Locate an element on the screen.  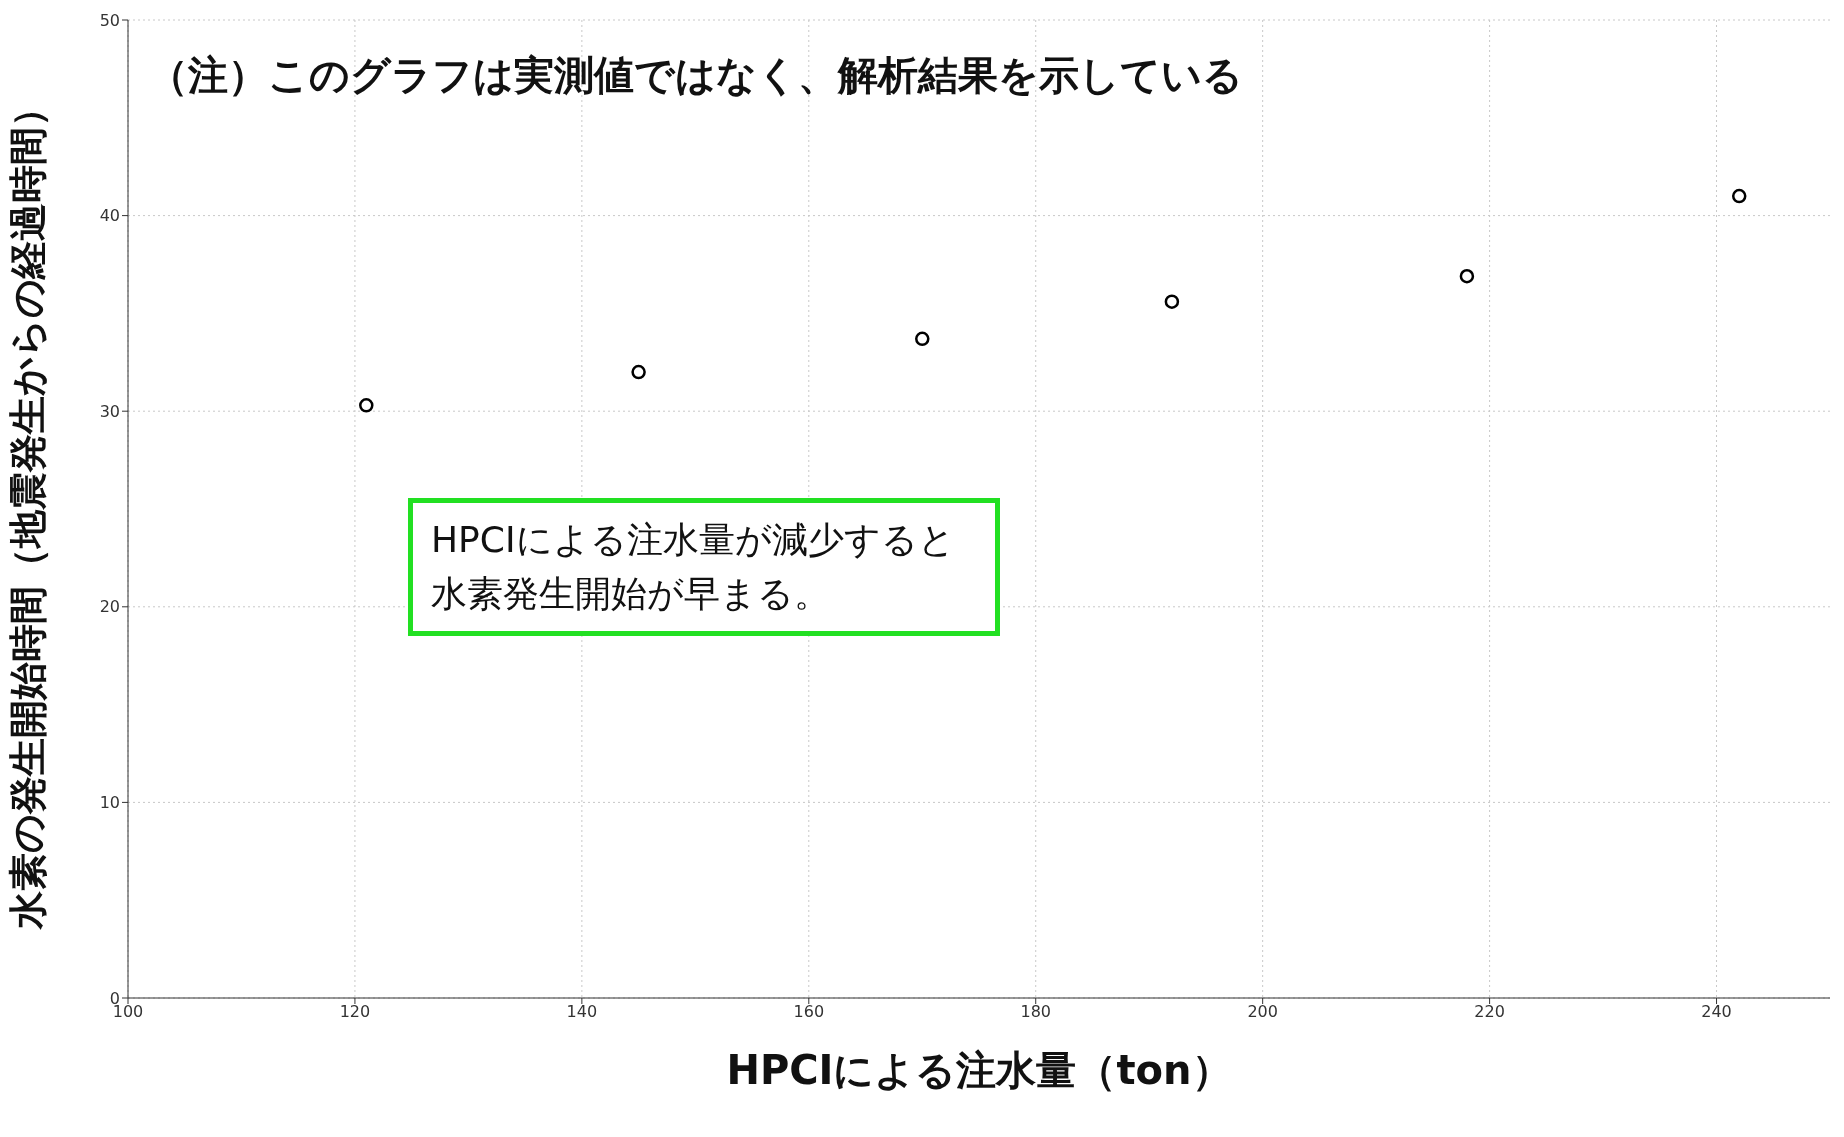
y-axis-title: 水素の発生開始時間（地震発生からの経過時間） is located at coordinates (28, 509).